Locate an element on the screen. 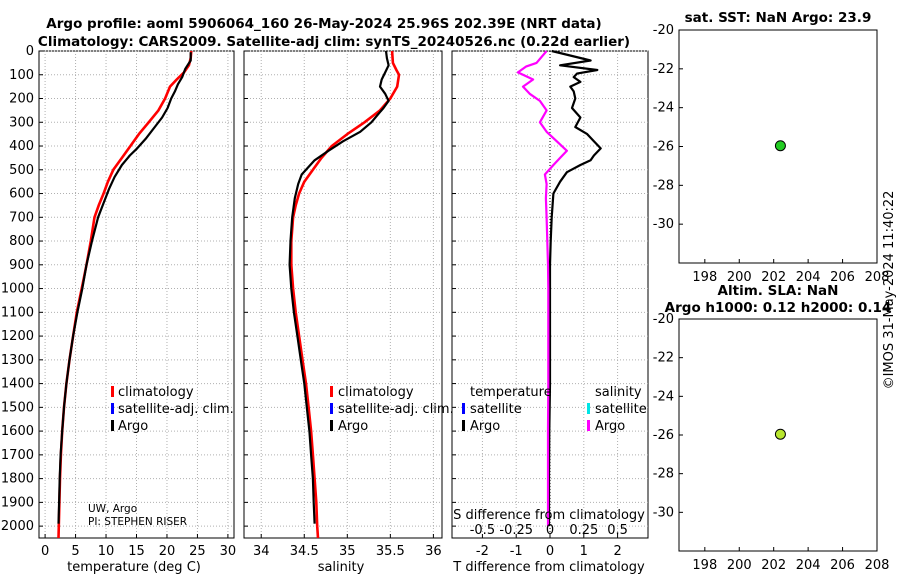  legend-heading-salinity: salinity is located at coordinates (618, 392).